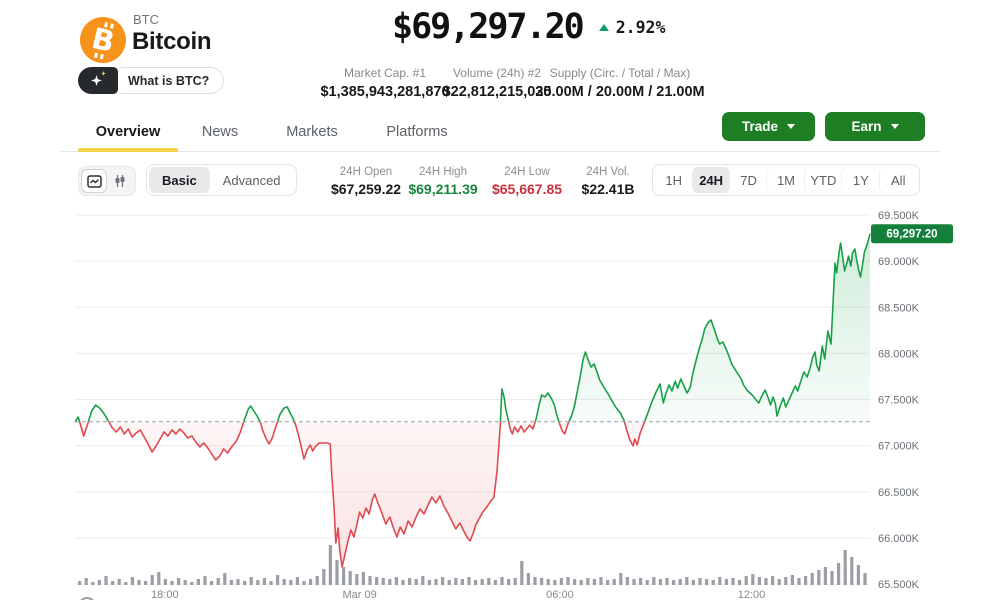 The image size is (1000, 600). I want to click on svg-text: 67.000K, so click(899, 447).